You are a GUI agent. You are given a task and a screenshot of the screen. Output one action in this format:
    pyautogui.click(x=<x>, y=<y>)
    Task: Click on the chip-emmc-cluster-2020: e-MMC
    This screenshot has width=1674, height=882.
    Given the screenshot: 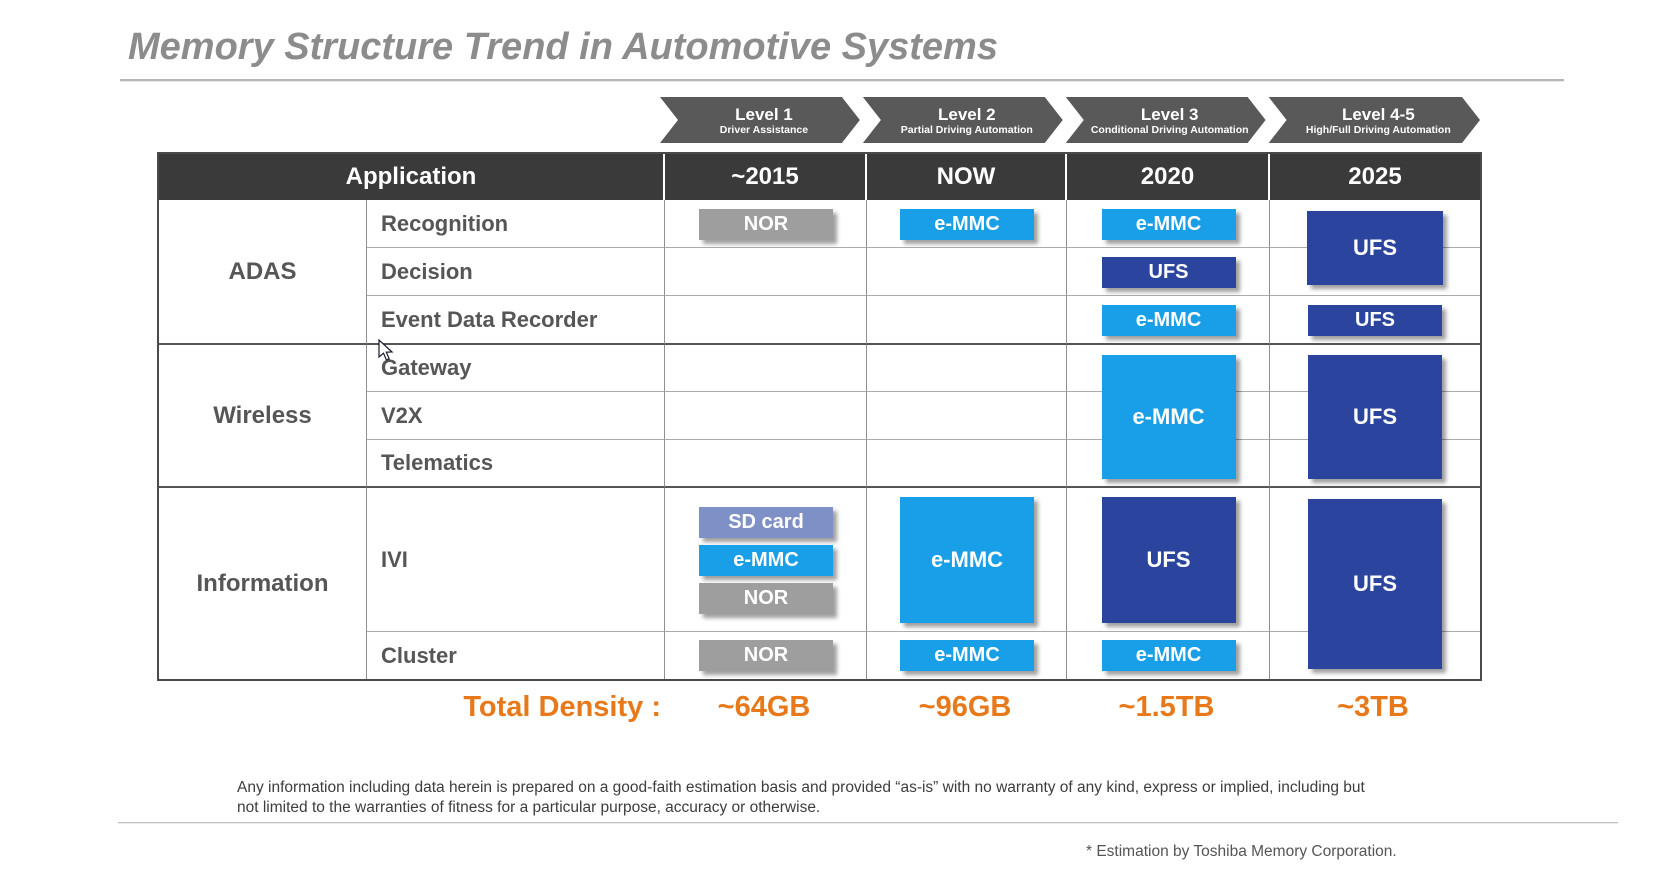 What is the action you would take?
    pyautogui.click(x=1168, y=655)
    